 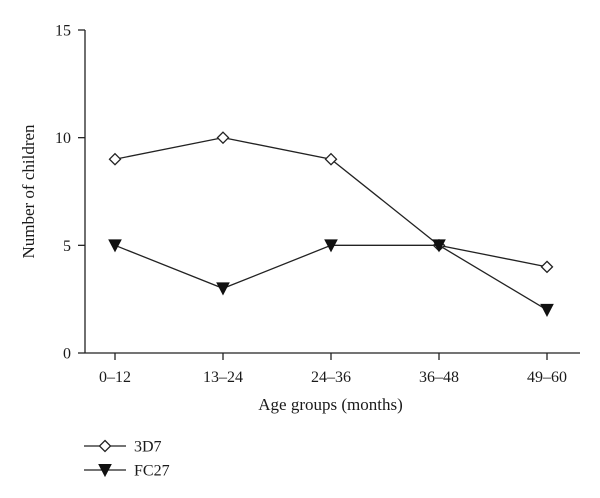 What do you see at coordinates (127, 459) in the screenshot?
I see `legend: 3D7 FC27` at bounding box center [127, 459].